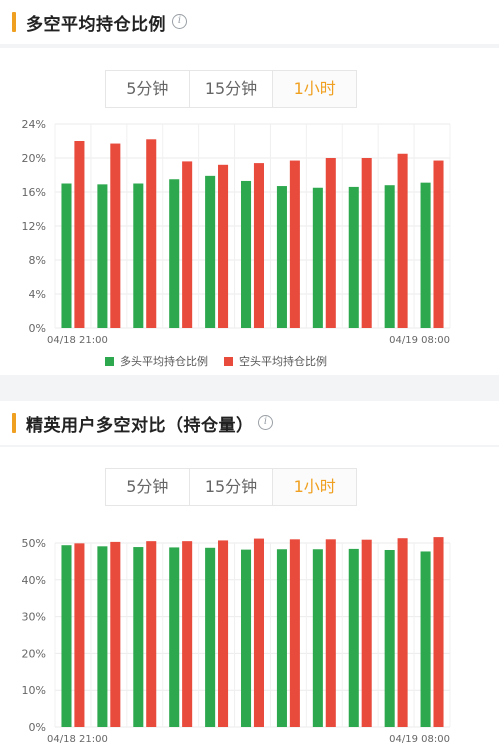  I want to click on section-header-elite: 精英用户多空对比（持仓量） i, so click(249, 423).